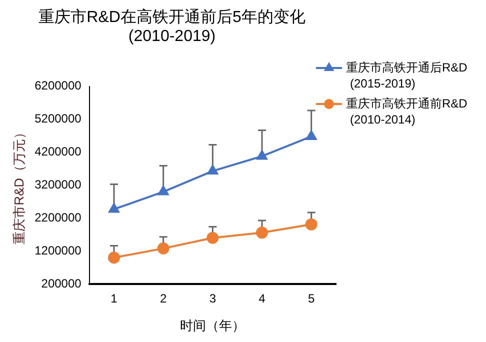  What do you see at coordinates (163, 299) in the screenshot?
I see `x-tick-label: 2` at bounding box center [163, 299].